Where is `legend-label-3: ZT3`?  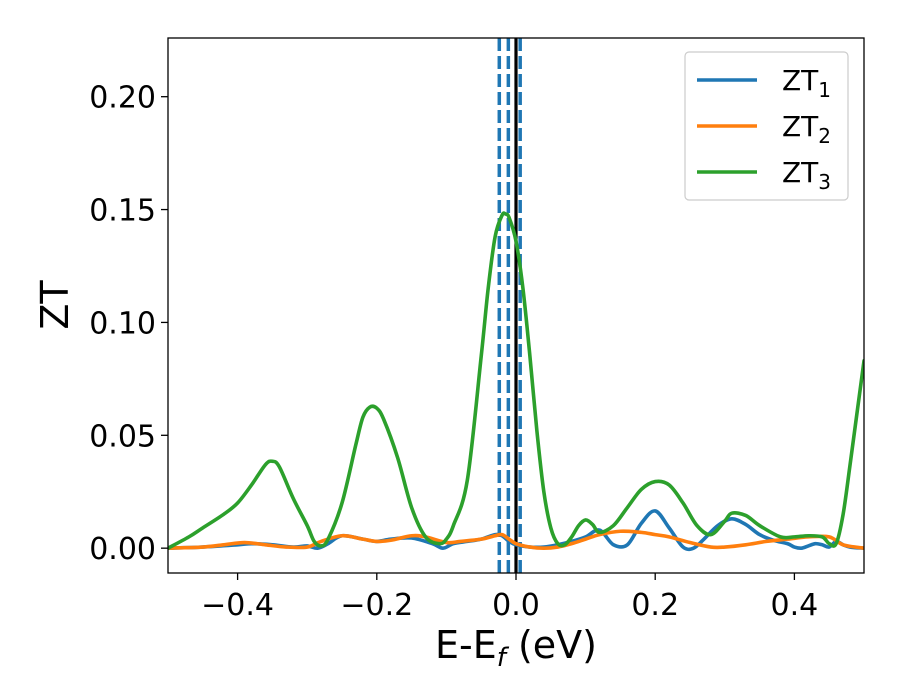 legend-label-3: ZT3 is located at coordinates (806, 175).